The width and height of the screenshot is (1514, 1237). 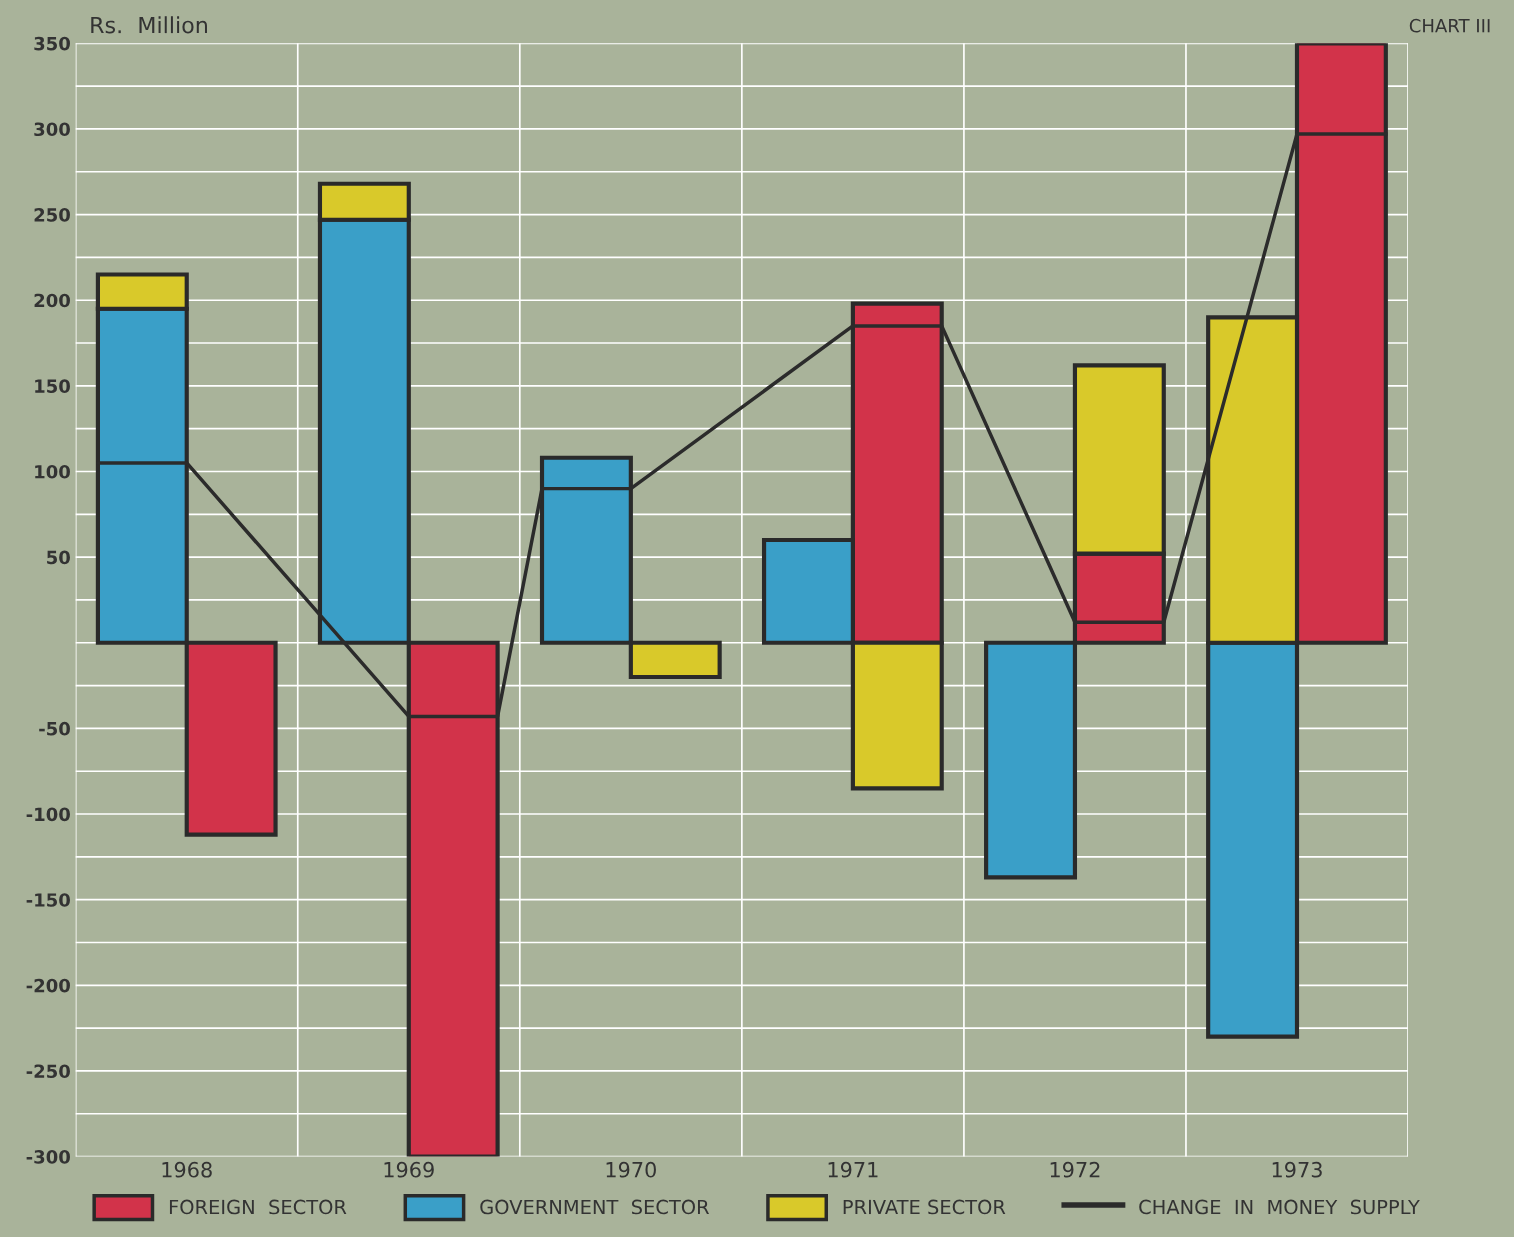 What do you see at coordinates (48, 1157) in the screenshot?
I see `y-tick-label: -300` at bounding box center [48, 1157].